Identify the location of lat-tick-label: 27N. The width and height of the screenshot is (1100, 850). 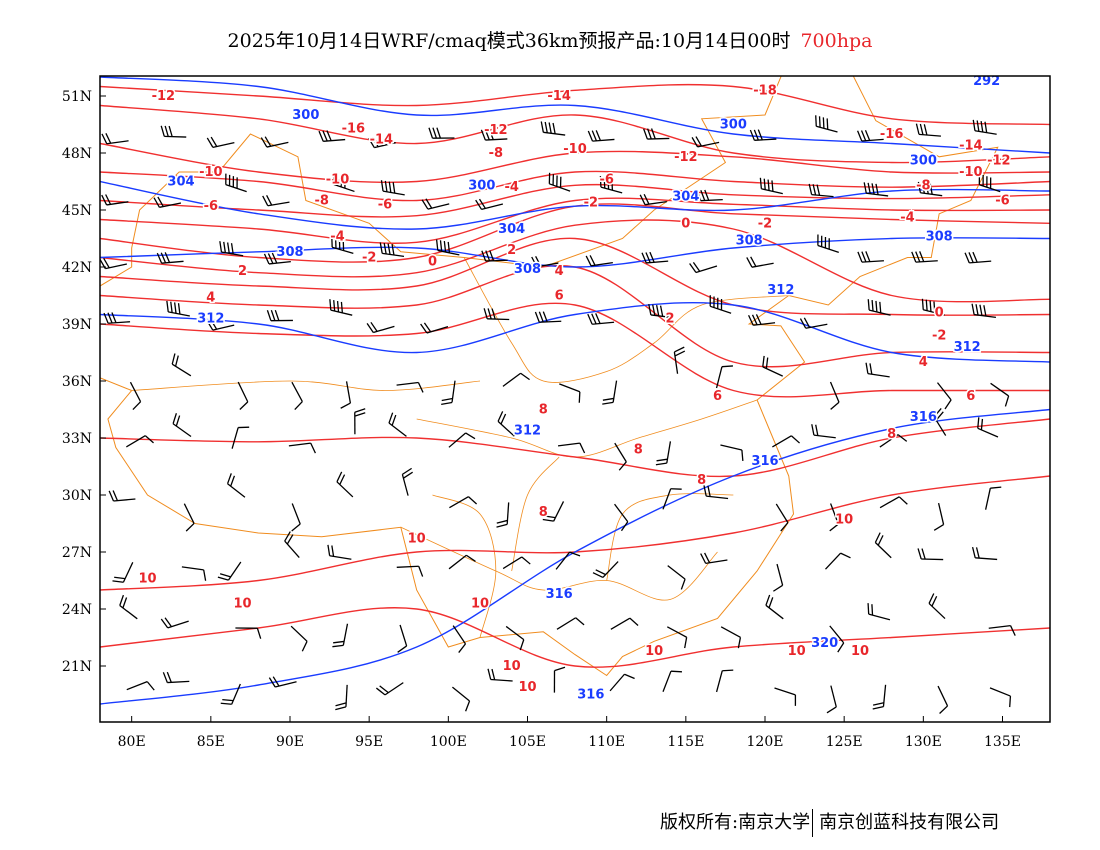
(77, 553).